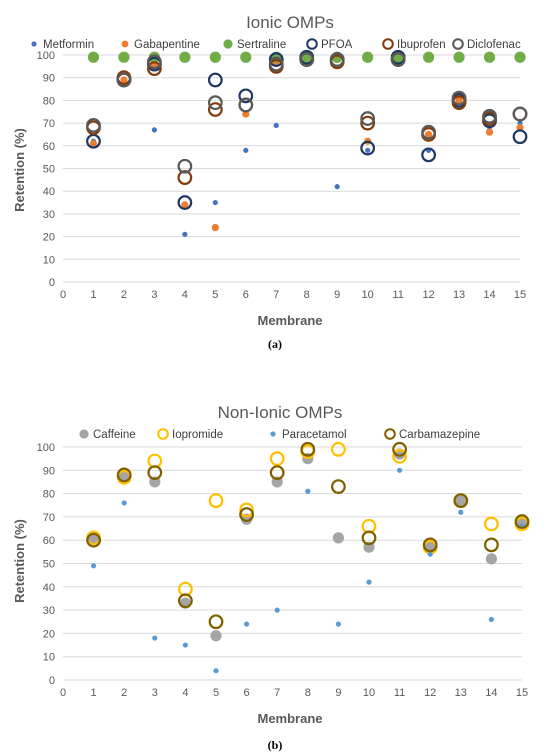  I want to click on chart-title: Ionic OMPs, so click(290, 22).